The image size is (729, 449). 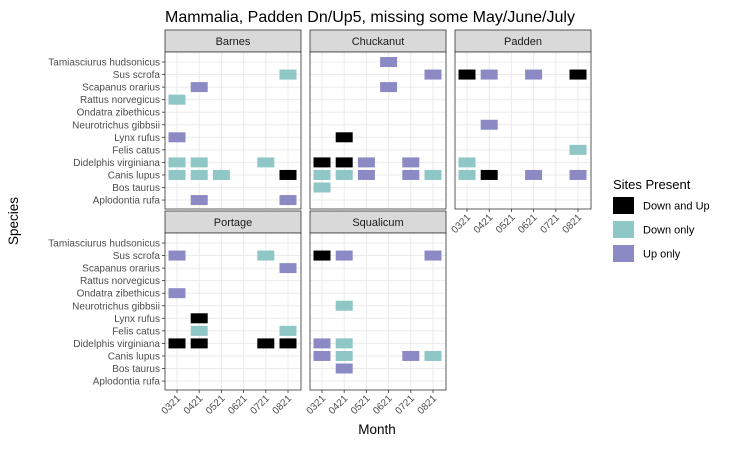 I want to click on tile-didelphis-virginiana-0721-up, so click(x=411, y=162).